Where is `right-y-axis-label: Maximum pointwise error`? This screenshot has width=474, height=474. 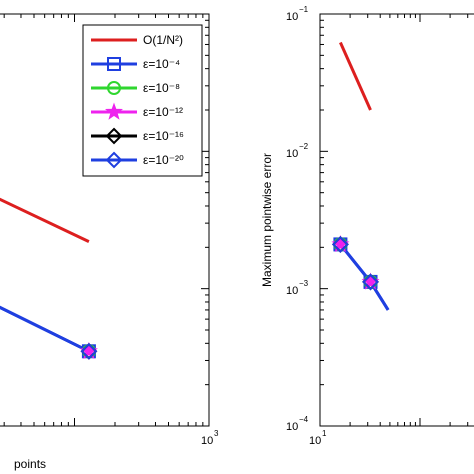
right-y-axis-label: Maximum pointwise error is located at coordinates (267, 220).